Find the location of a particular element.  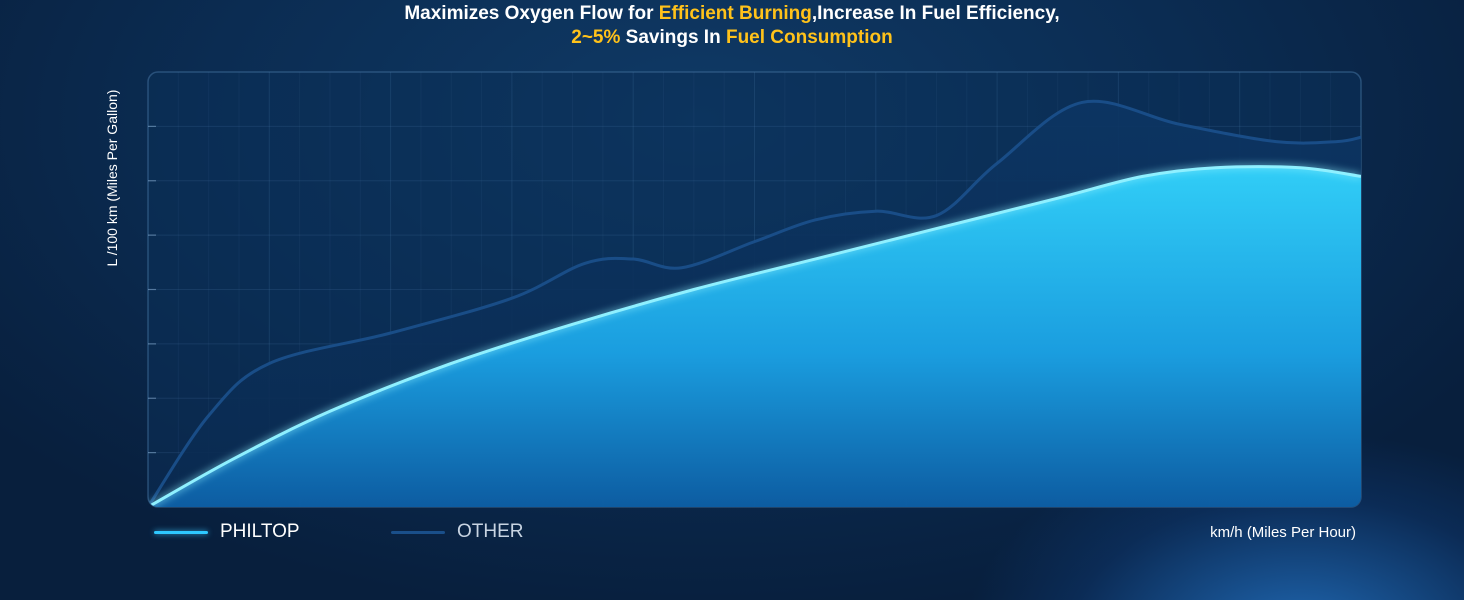

legend-item-philtop: PHILTOP is located at coordinates (227, 532).